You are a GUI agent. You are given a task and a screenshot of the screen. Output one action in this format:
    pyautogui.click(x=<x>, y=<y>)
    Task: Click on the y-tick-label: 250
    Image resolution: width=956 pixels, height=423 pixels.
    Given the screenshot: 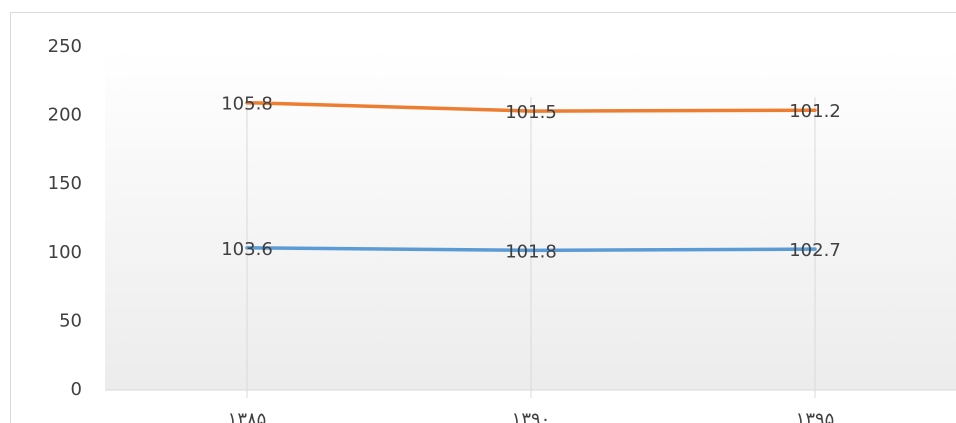 What is the action you would take?
    pyautogui.click(x=65, y=46)
    